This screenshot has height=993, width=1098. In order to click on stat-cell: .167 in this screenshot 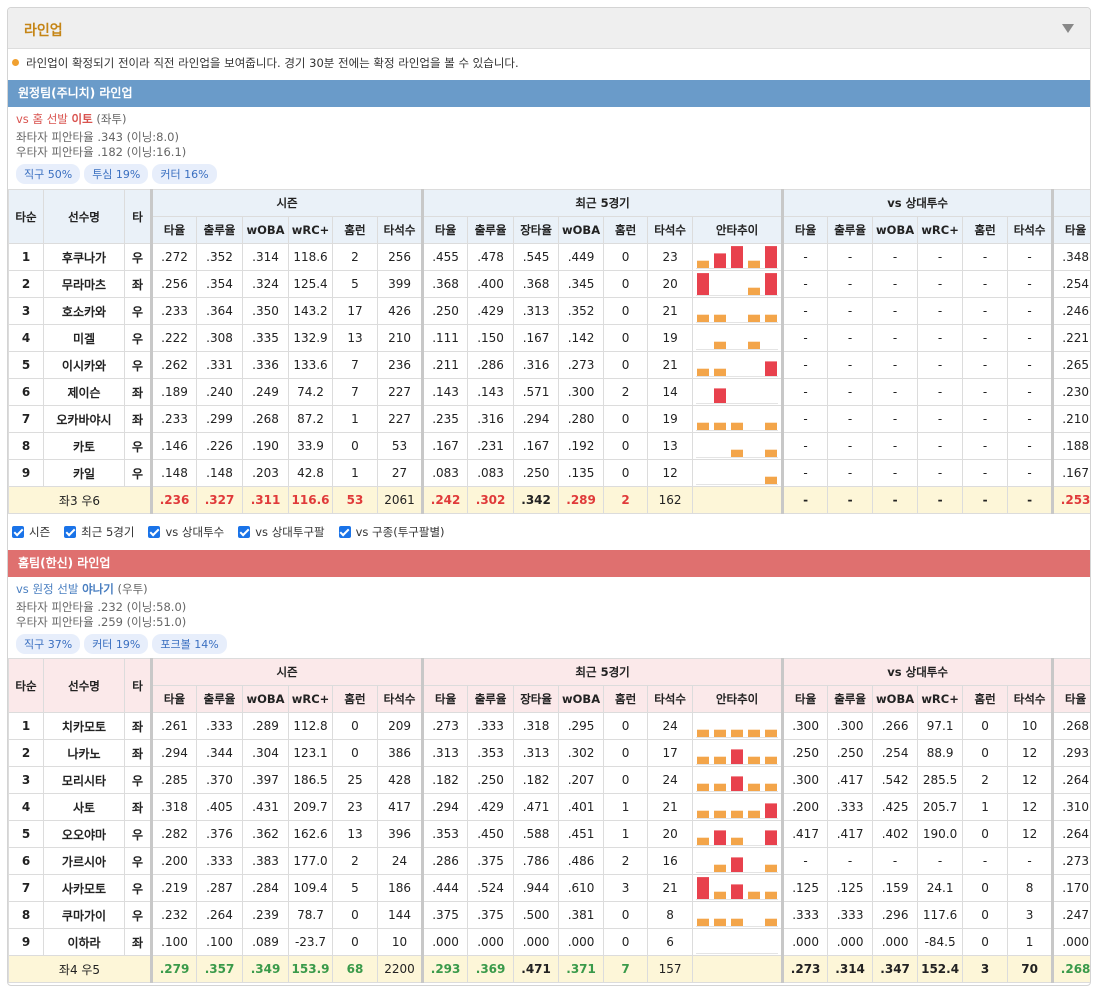, I will do `click(536, 338)`.